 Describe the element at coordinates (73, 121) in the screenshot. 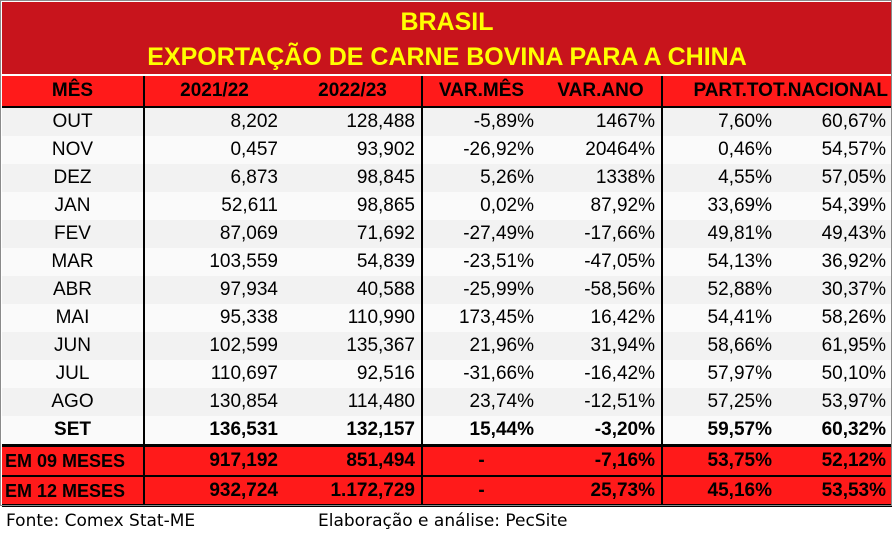

I see `cell-month: OUT` at that location.